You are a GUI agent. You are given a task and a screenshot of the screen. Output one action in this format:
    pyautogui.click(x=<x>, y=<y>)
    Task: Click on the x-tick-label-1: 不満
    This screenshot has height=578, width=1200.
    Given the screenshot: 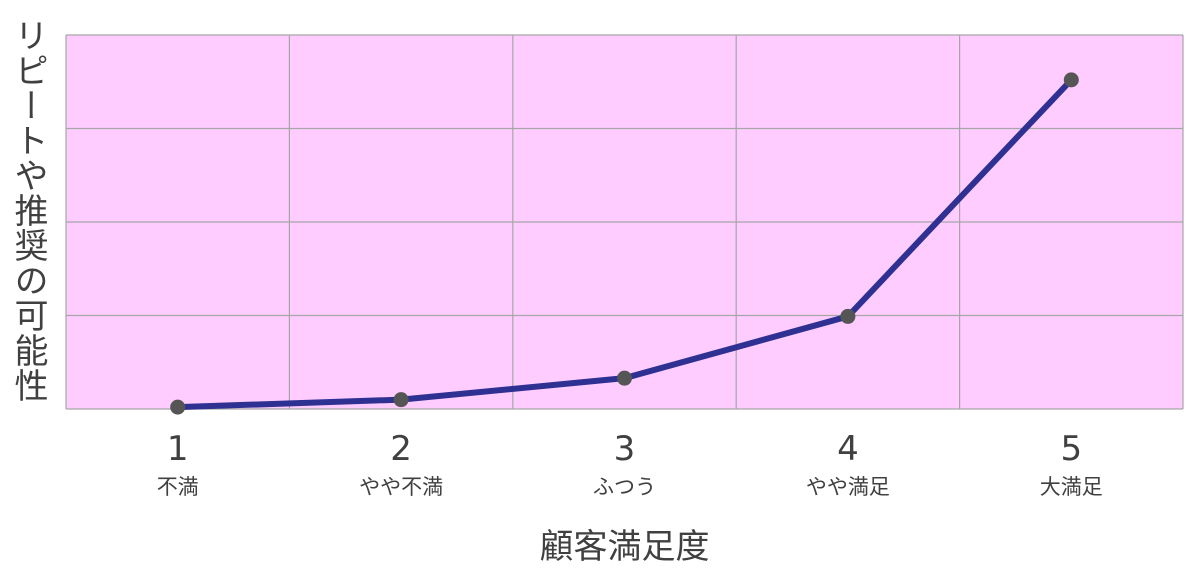 What is the action you would take?
    pyautogui.click(x=178, y=487)
    